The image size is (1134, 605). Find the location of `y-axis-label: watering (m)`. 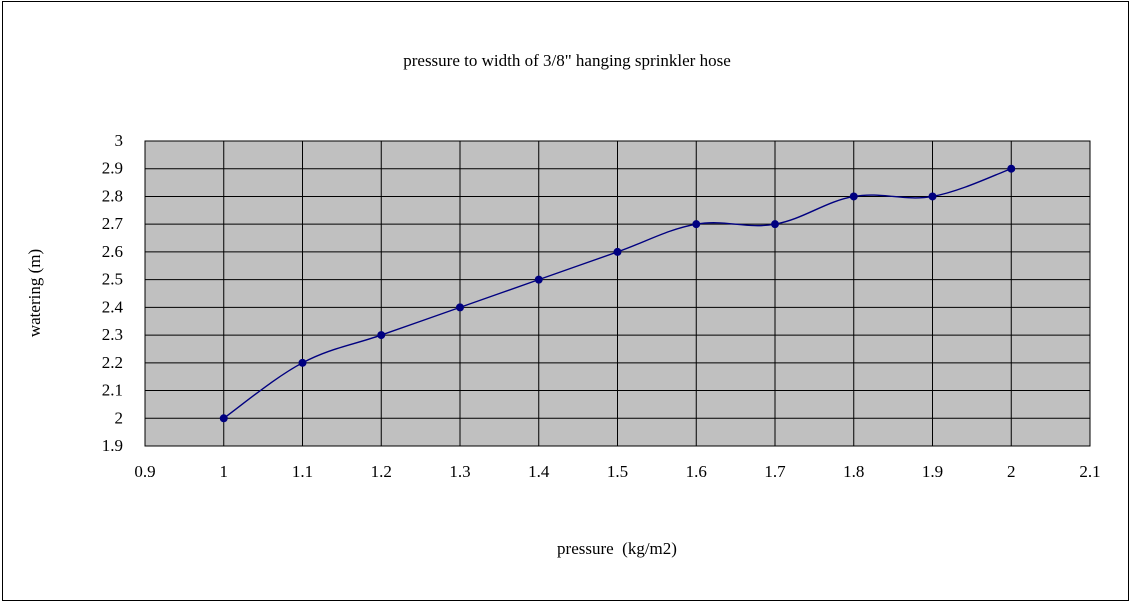

y-axis-label: watering (m) is located at coordinates (34, 293).